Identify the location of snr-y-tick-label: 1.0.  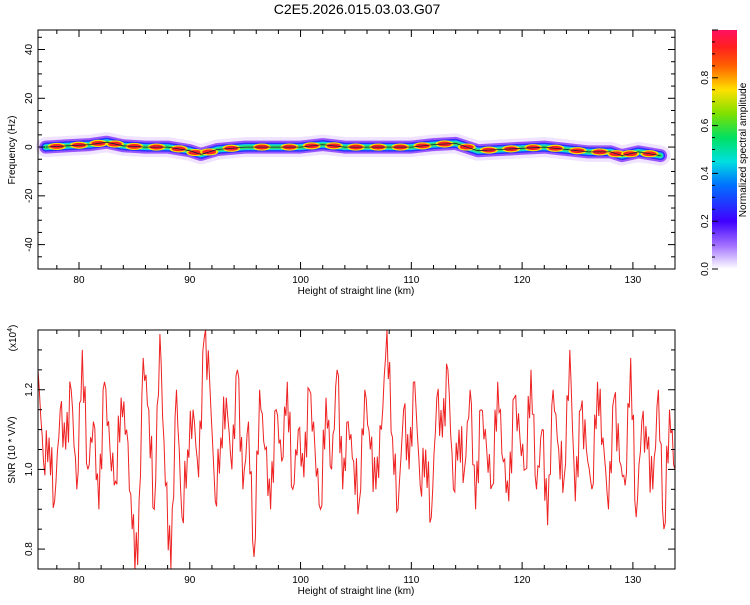
(29, 469).